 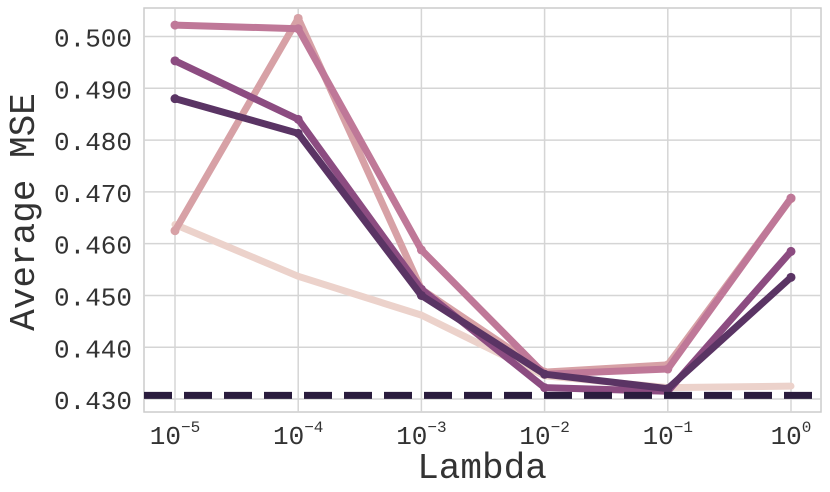 I want to click on x-tick-label: 10⁻², so click(x=544, y=435).